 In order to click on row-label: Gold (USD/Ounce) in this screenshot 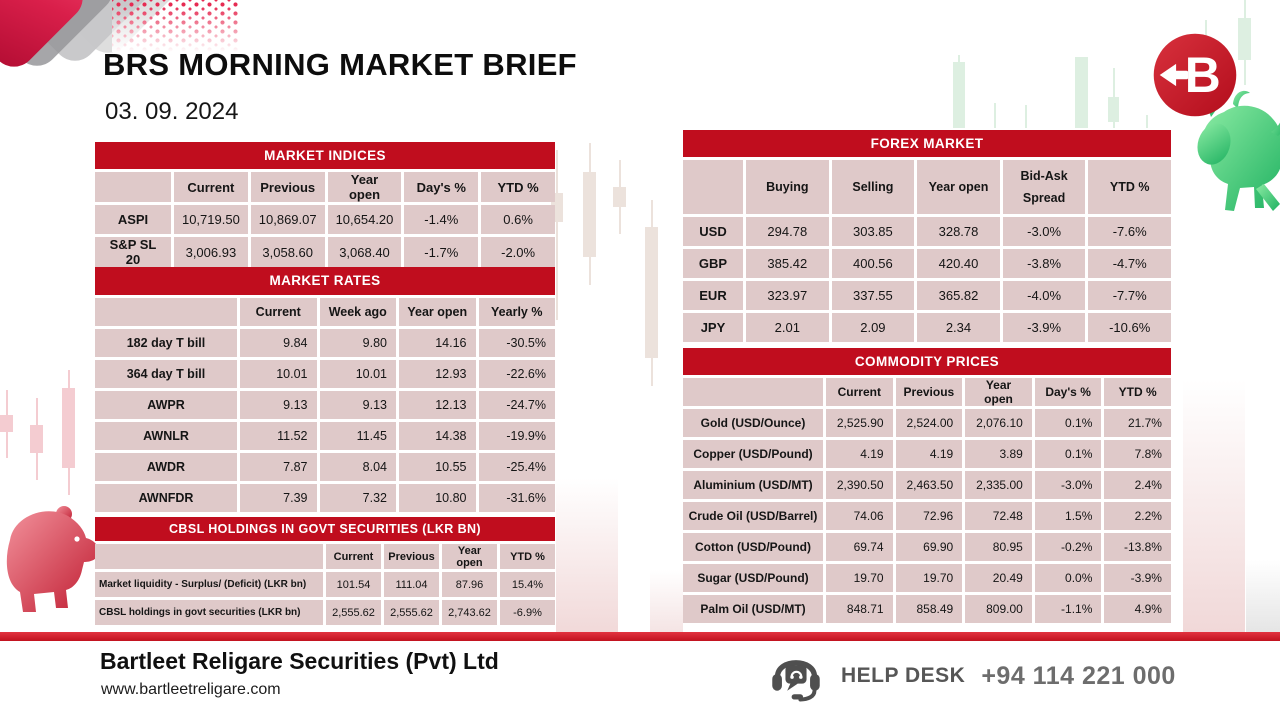, I will do `click(753, 423)`.